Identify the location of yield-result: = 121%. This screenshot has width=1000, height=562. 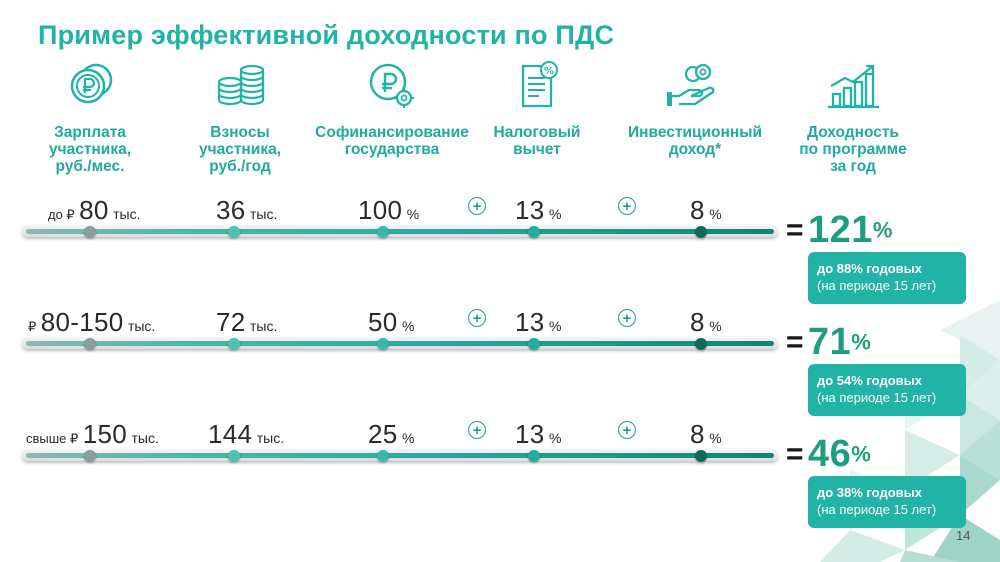
(839, 230).